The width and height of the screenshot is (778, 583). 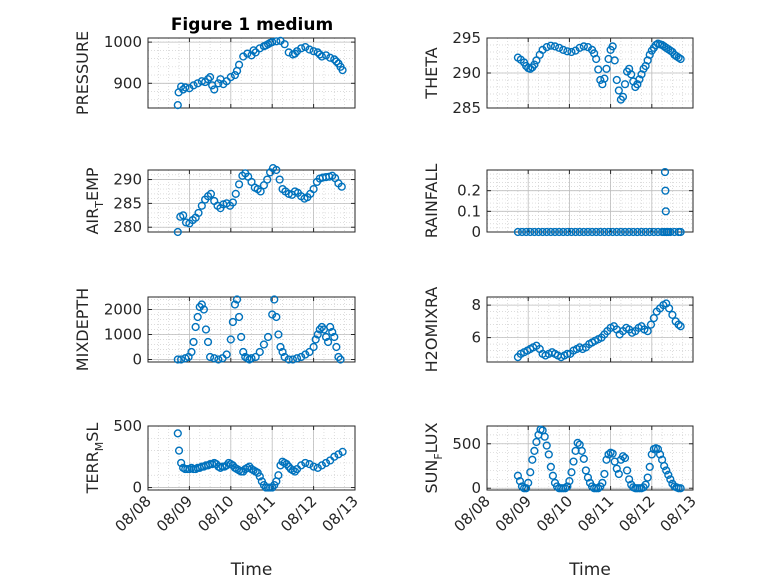 What do you see at coordinates (251, 570) in the screenshot?
I see `x-axis-label: Time` at bounding box center [251, 570].